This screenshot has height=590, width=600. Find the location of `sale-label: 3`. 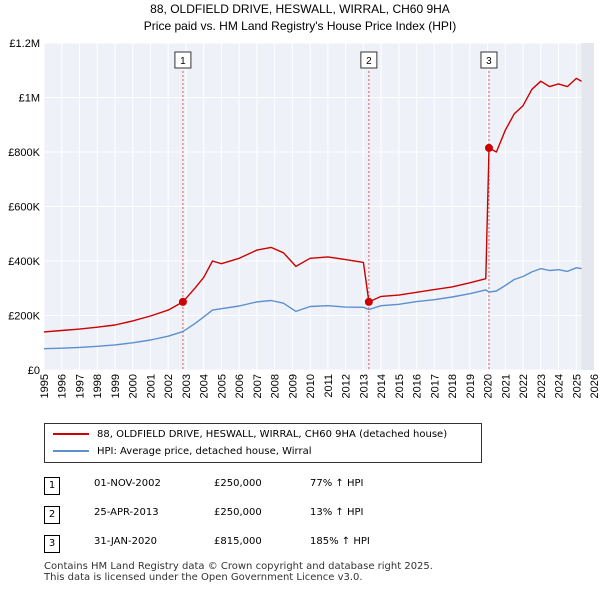

sale-label: 3 is located at coordinates (489, 61).